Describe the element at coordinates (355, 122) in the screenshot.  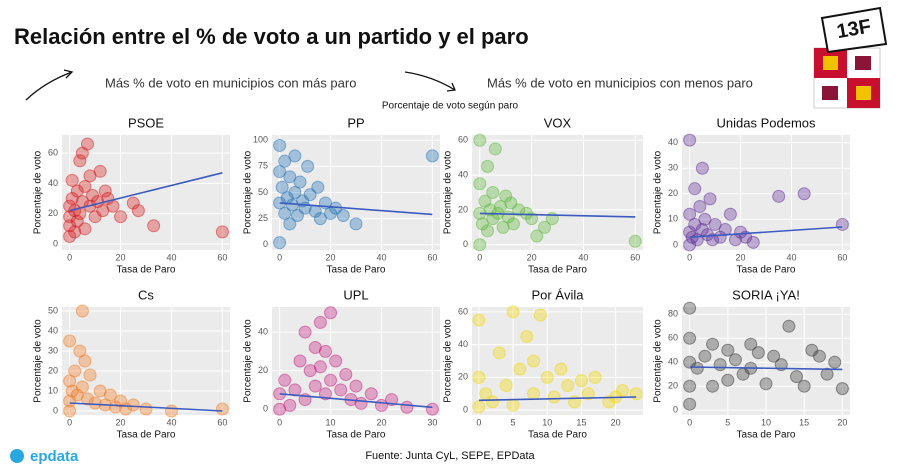
I see `panel-title: PP` at that location.